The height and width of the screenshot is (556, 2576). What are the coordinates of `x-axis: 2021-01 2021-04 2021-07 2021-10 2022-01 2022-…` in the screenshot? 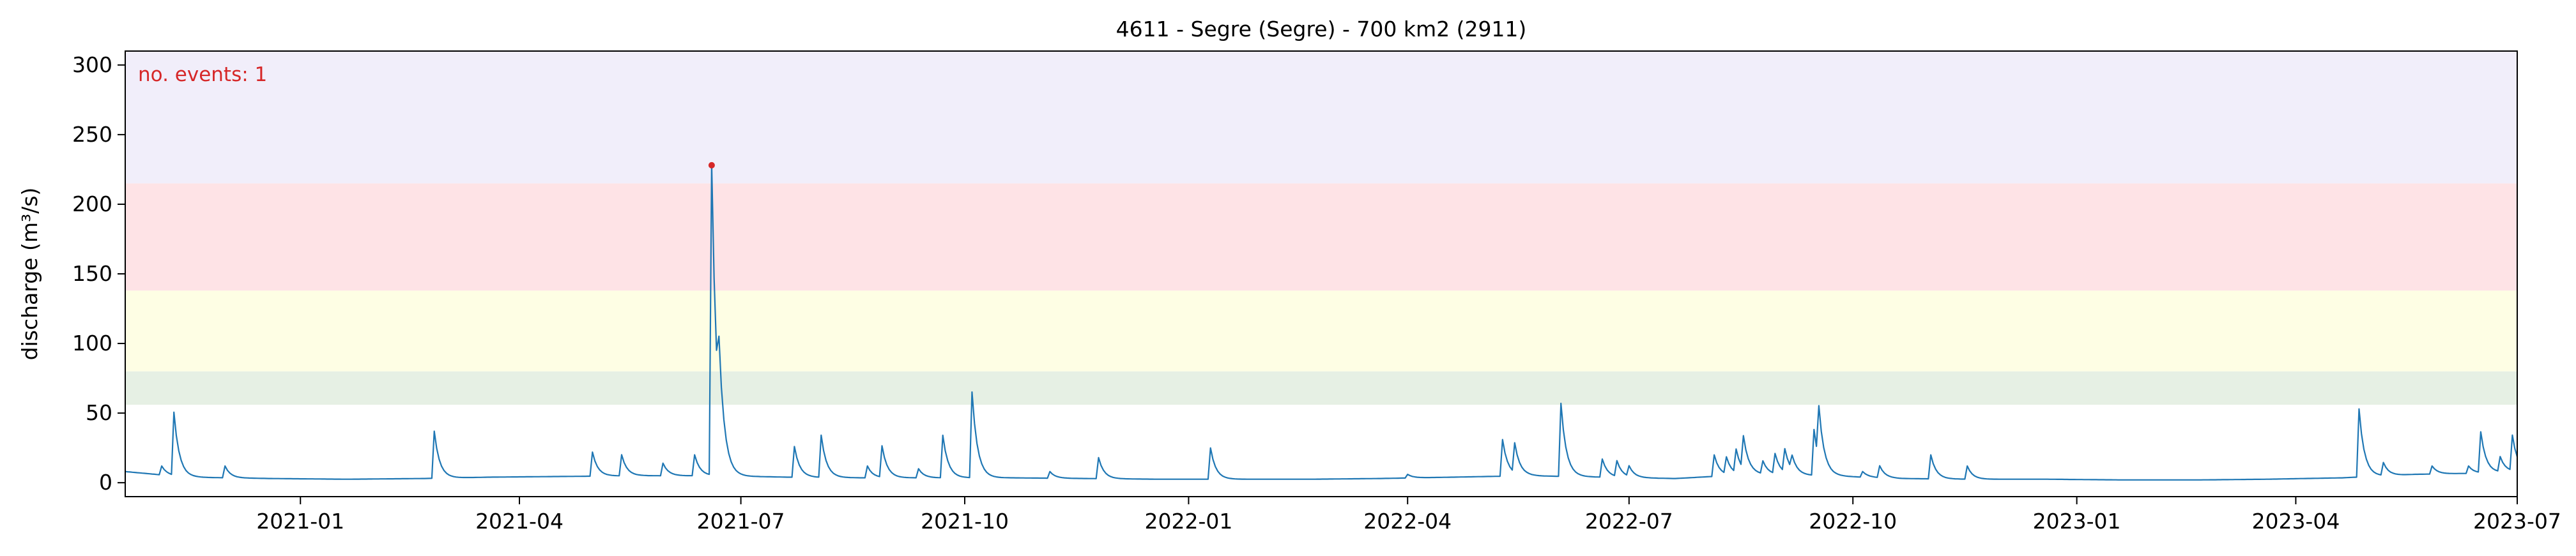 It's located at (1408, 515).